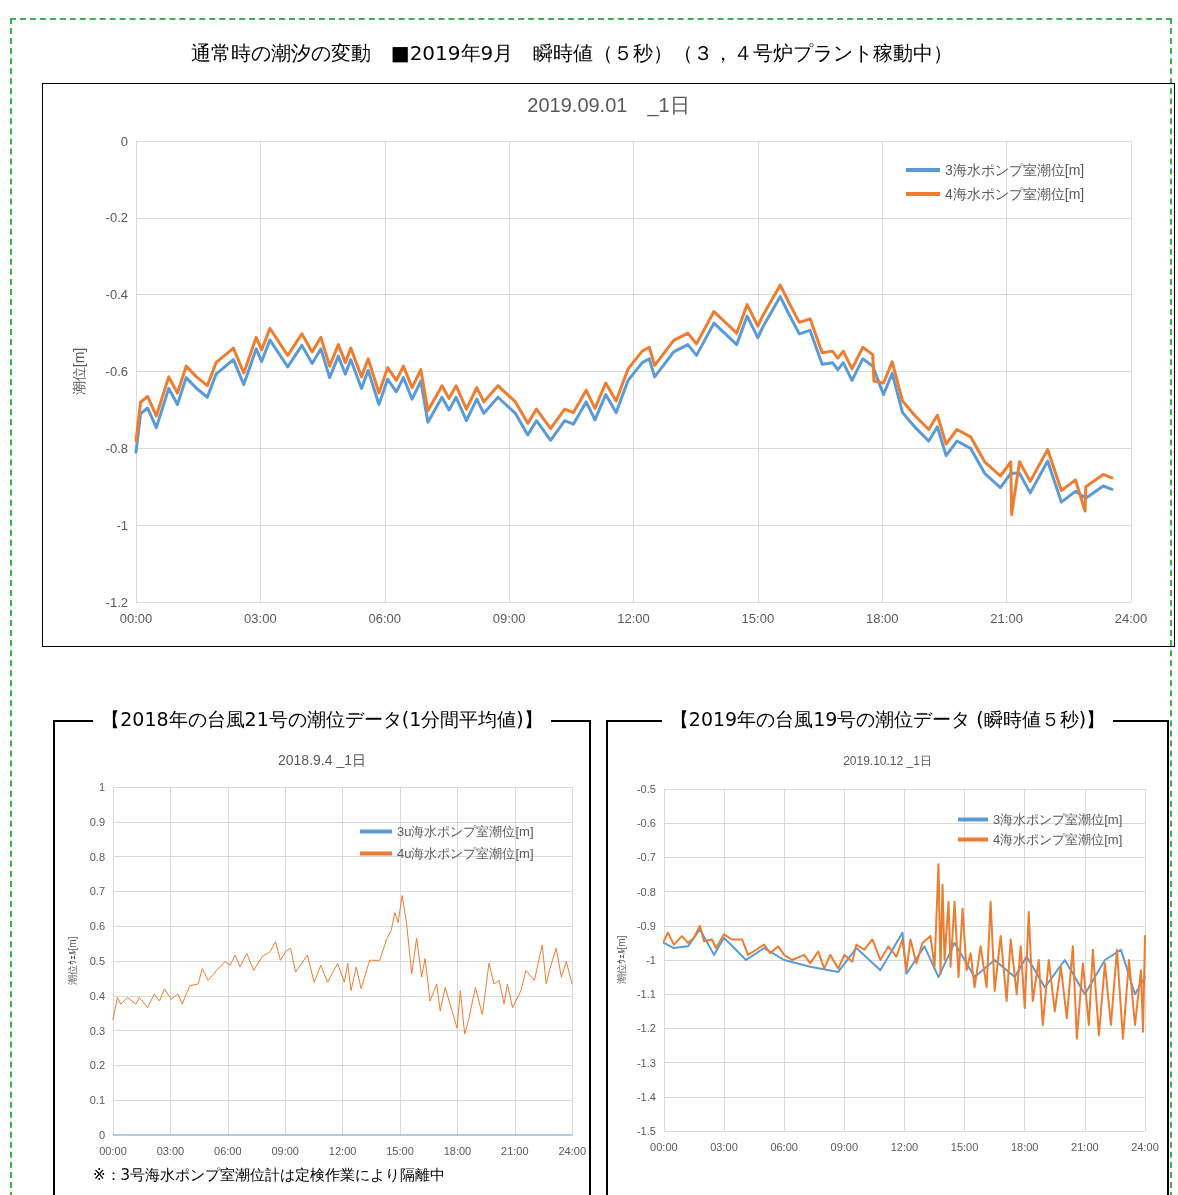 The image size is (1178, 1195). I want to click on y-tick-label: -0.5, so click(646, 789).